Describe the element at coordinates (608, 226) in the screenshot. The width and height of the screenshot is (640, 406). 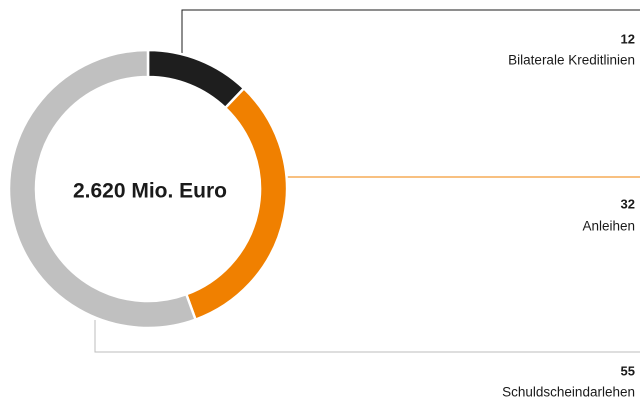
I see `category-label: Anleihen` at that location.